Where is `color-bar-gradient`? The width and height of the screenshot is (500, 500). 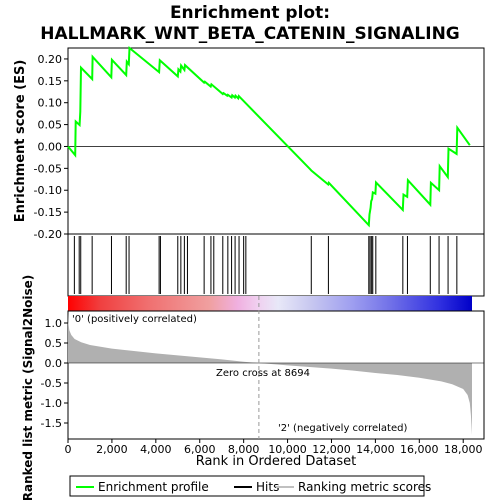 color-bar-gradient is located at coordinates (270, 303).